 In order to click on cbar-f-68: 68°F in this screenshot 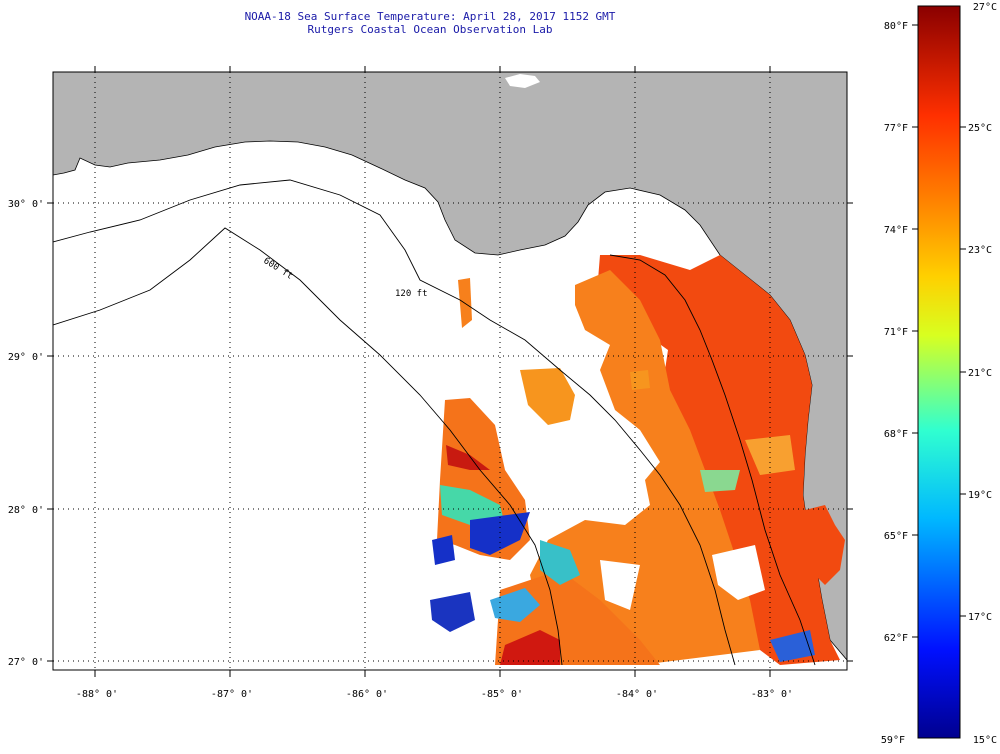, I will do `click(896, 434)`.